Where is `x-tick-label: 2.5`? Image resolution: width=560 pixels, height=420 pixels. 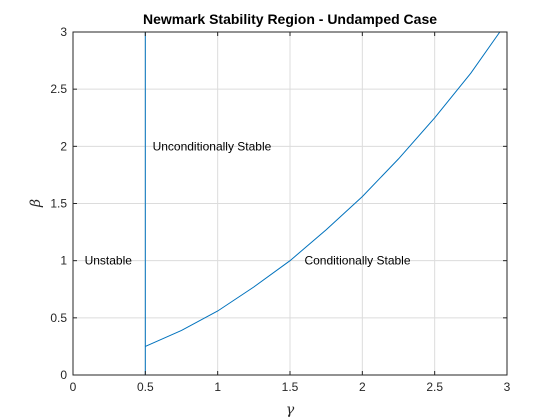
x-tick-label: 2.5 is located at coordinates (434, 387).